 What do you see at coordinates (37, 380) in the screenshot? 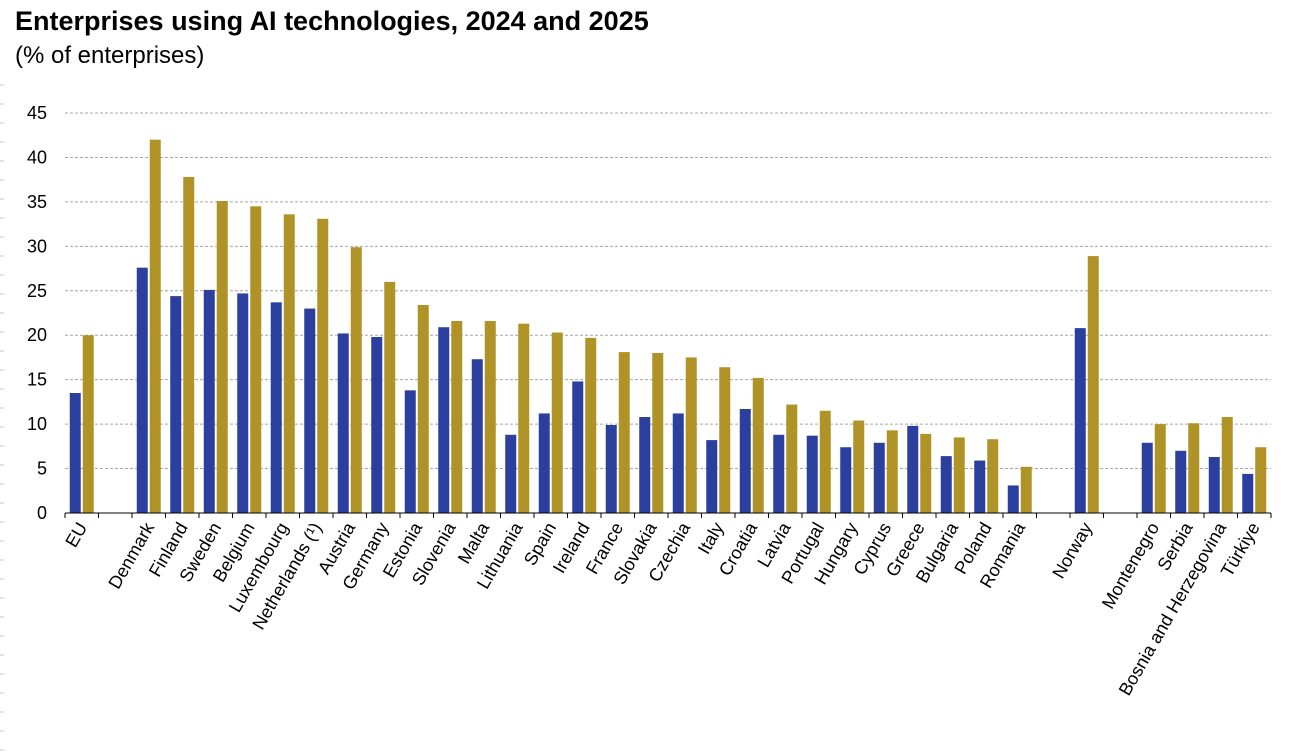
I see `y-tick-label-15: 15` at bounding box center [37, 380].